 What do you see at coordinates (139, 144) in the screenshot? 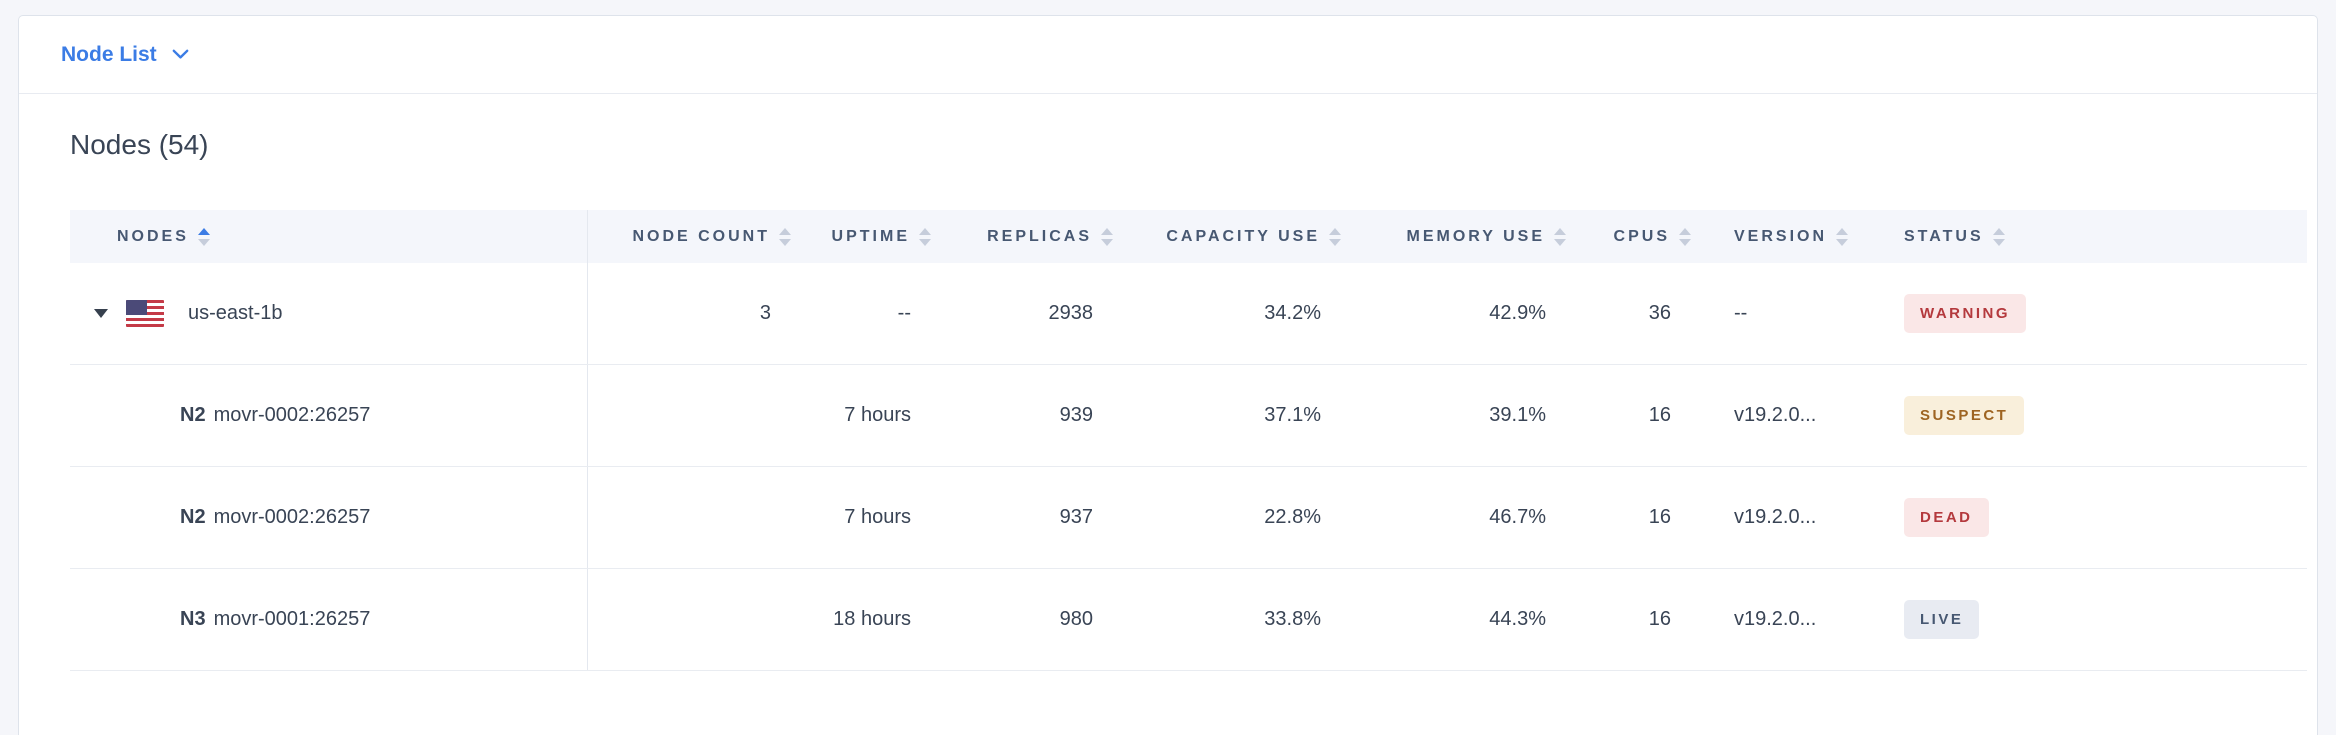
I see `page-title: Nodes (54)` at bounding box center [139, 144].